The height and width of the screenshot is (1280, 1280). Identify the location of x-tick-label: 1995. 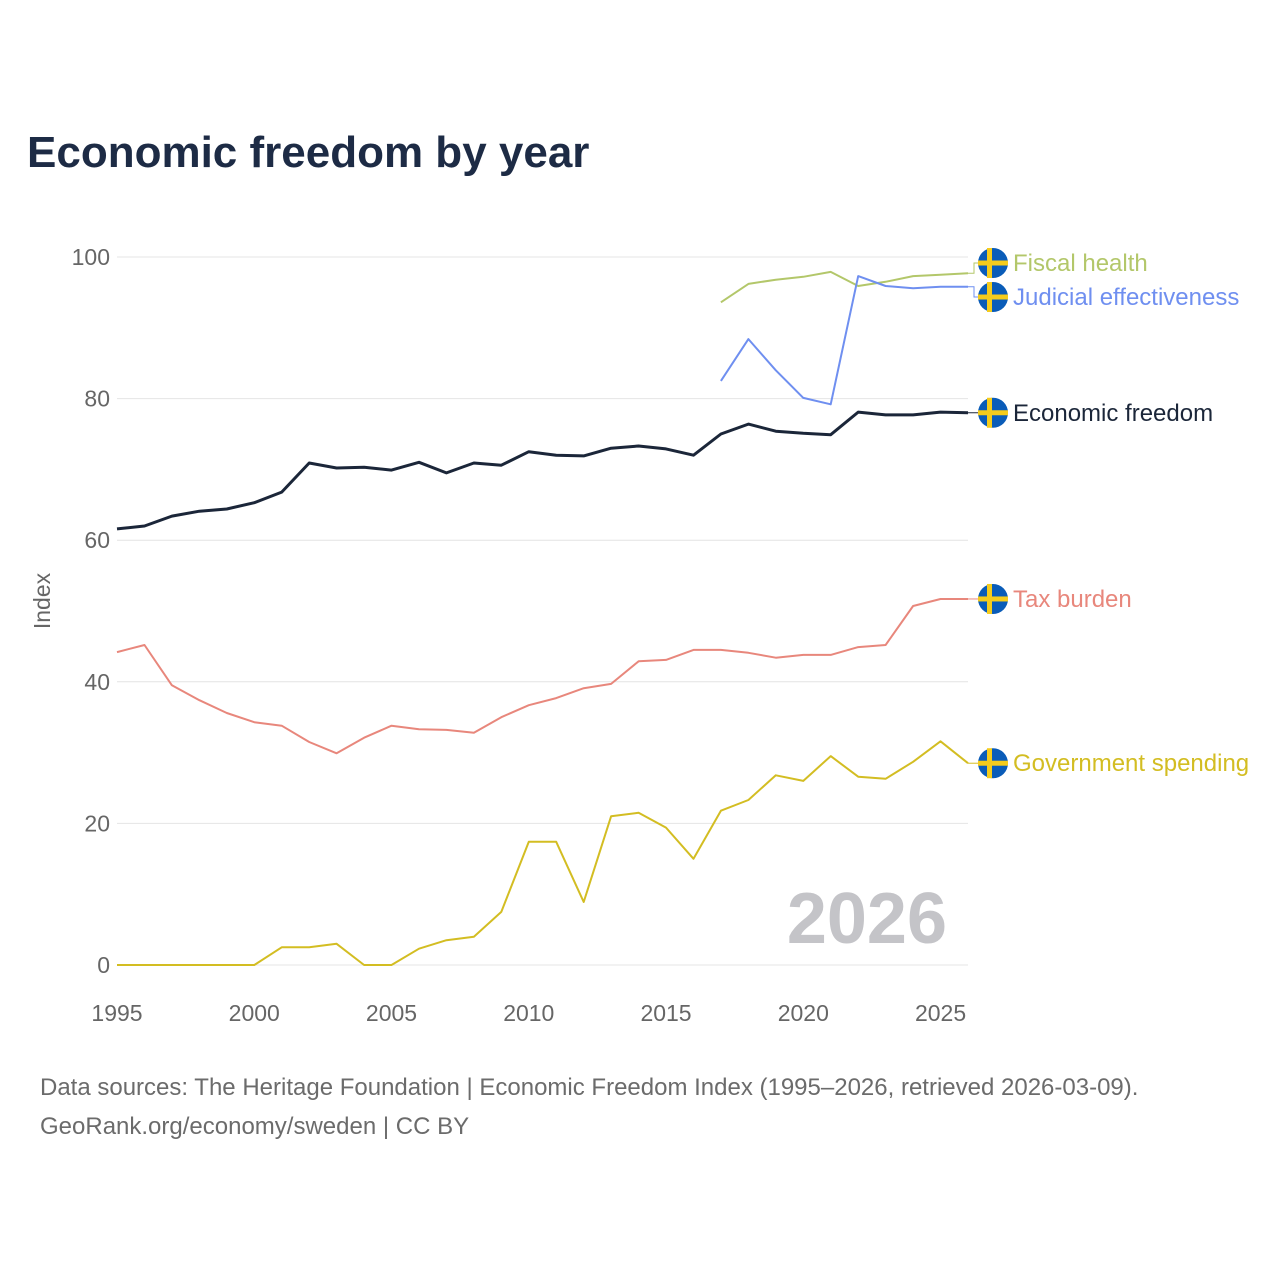
(116, 1013).